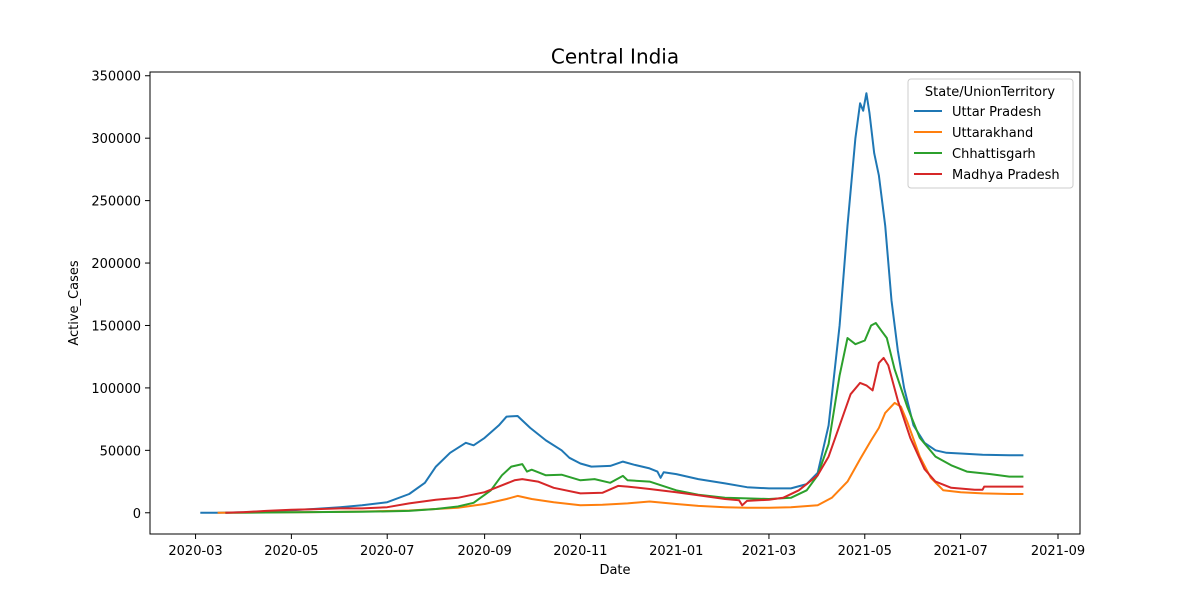 This screenshot has width=1200, height=600. I want to click on legend-title: State/UnionTerritory, so click(990, 92).